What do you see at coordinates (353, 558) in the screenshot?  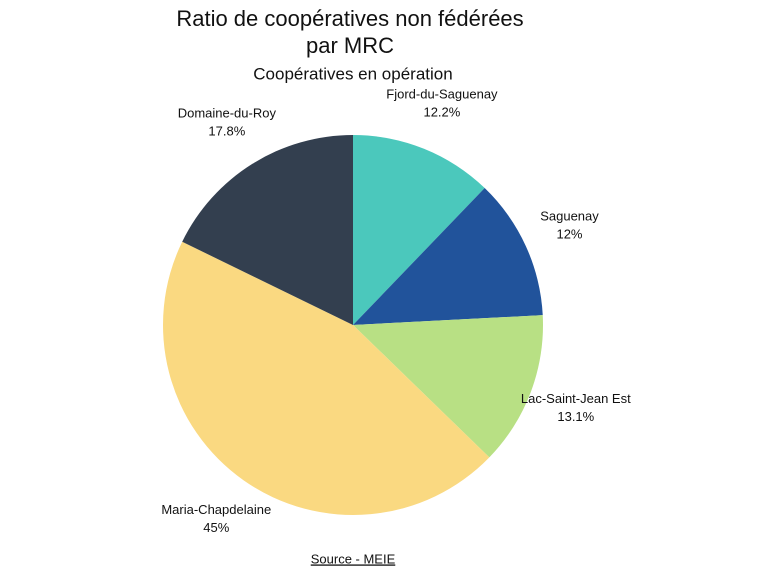 I see `source-link: Source - MEIE` at bounding box center [353, 558].